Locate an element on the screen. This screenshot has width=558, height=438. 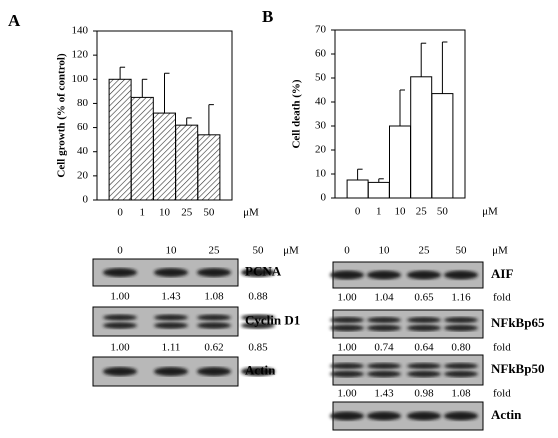
row-label: Actin is located at coordinates (260, 369).